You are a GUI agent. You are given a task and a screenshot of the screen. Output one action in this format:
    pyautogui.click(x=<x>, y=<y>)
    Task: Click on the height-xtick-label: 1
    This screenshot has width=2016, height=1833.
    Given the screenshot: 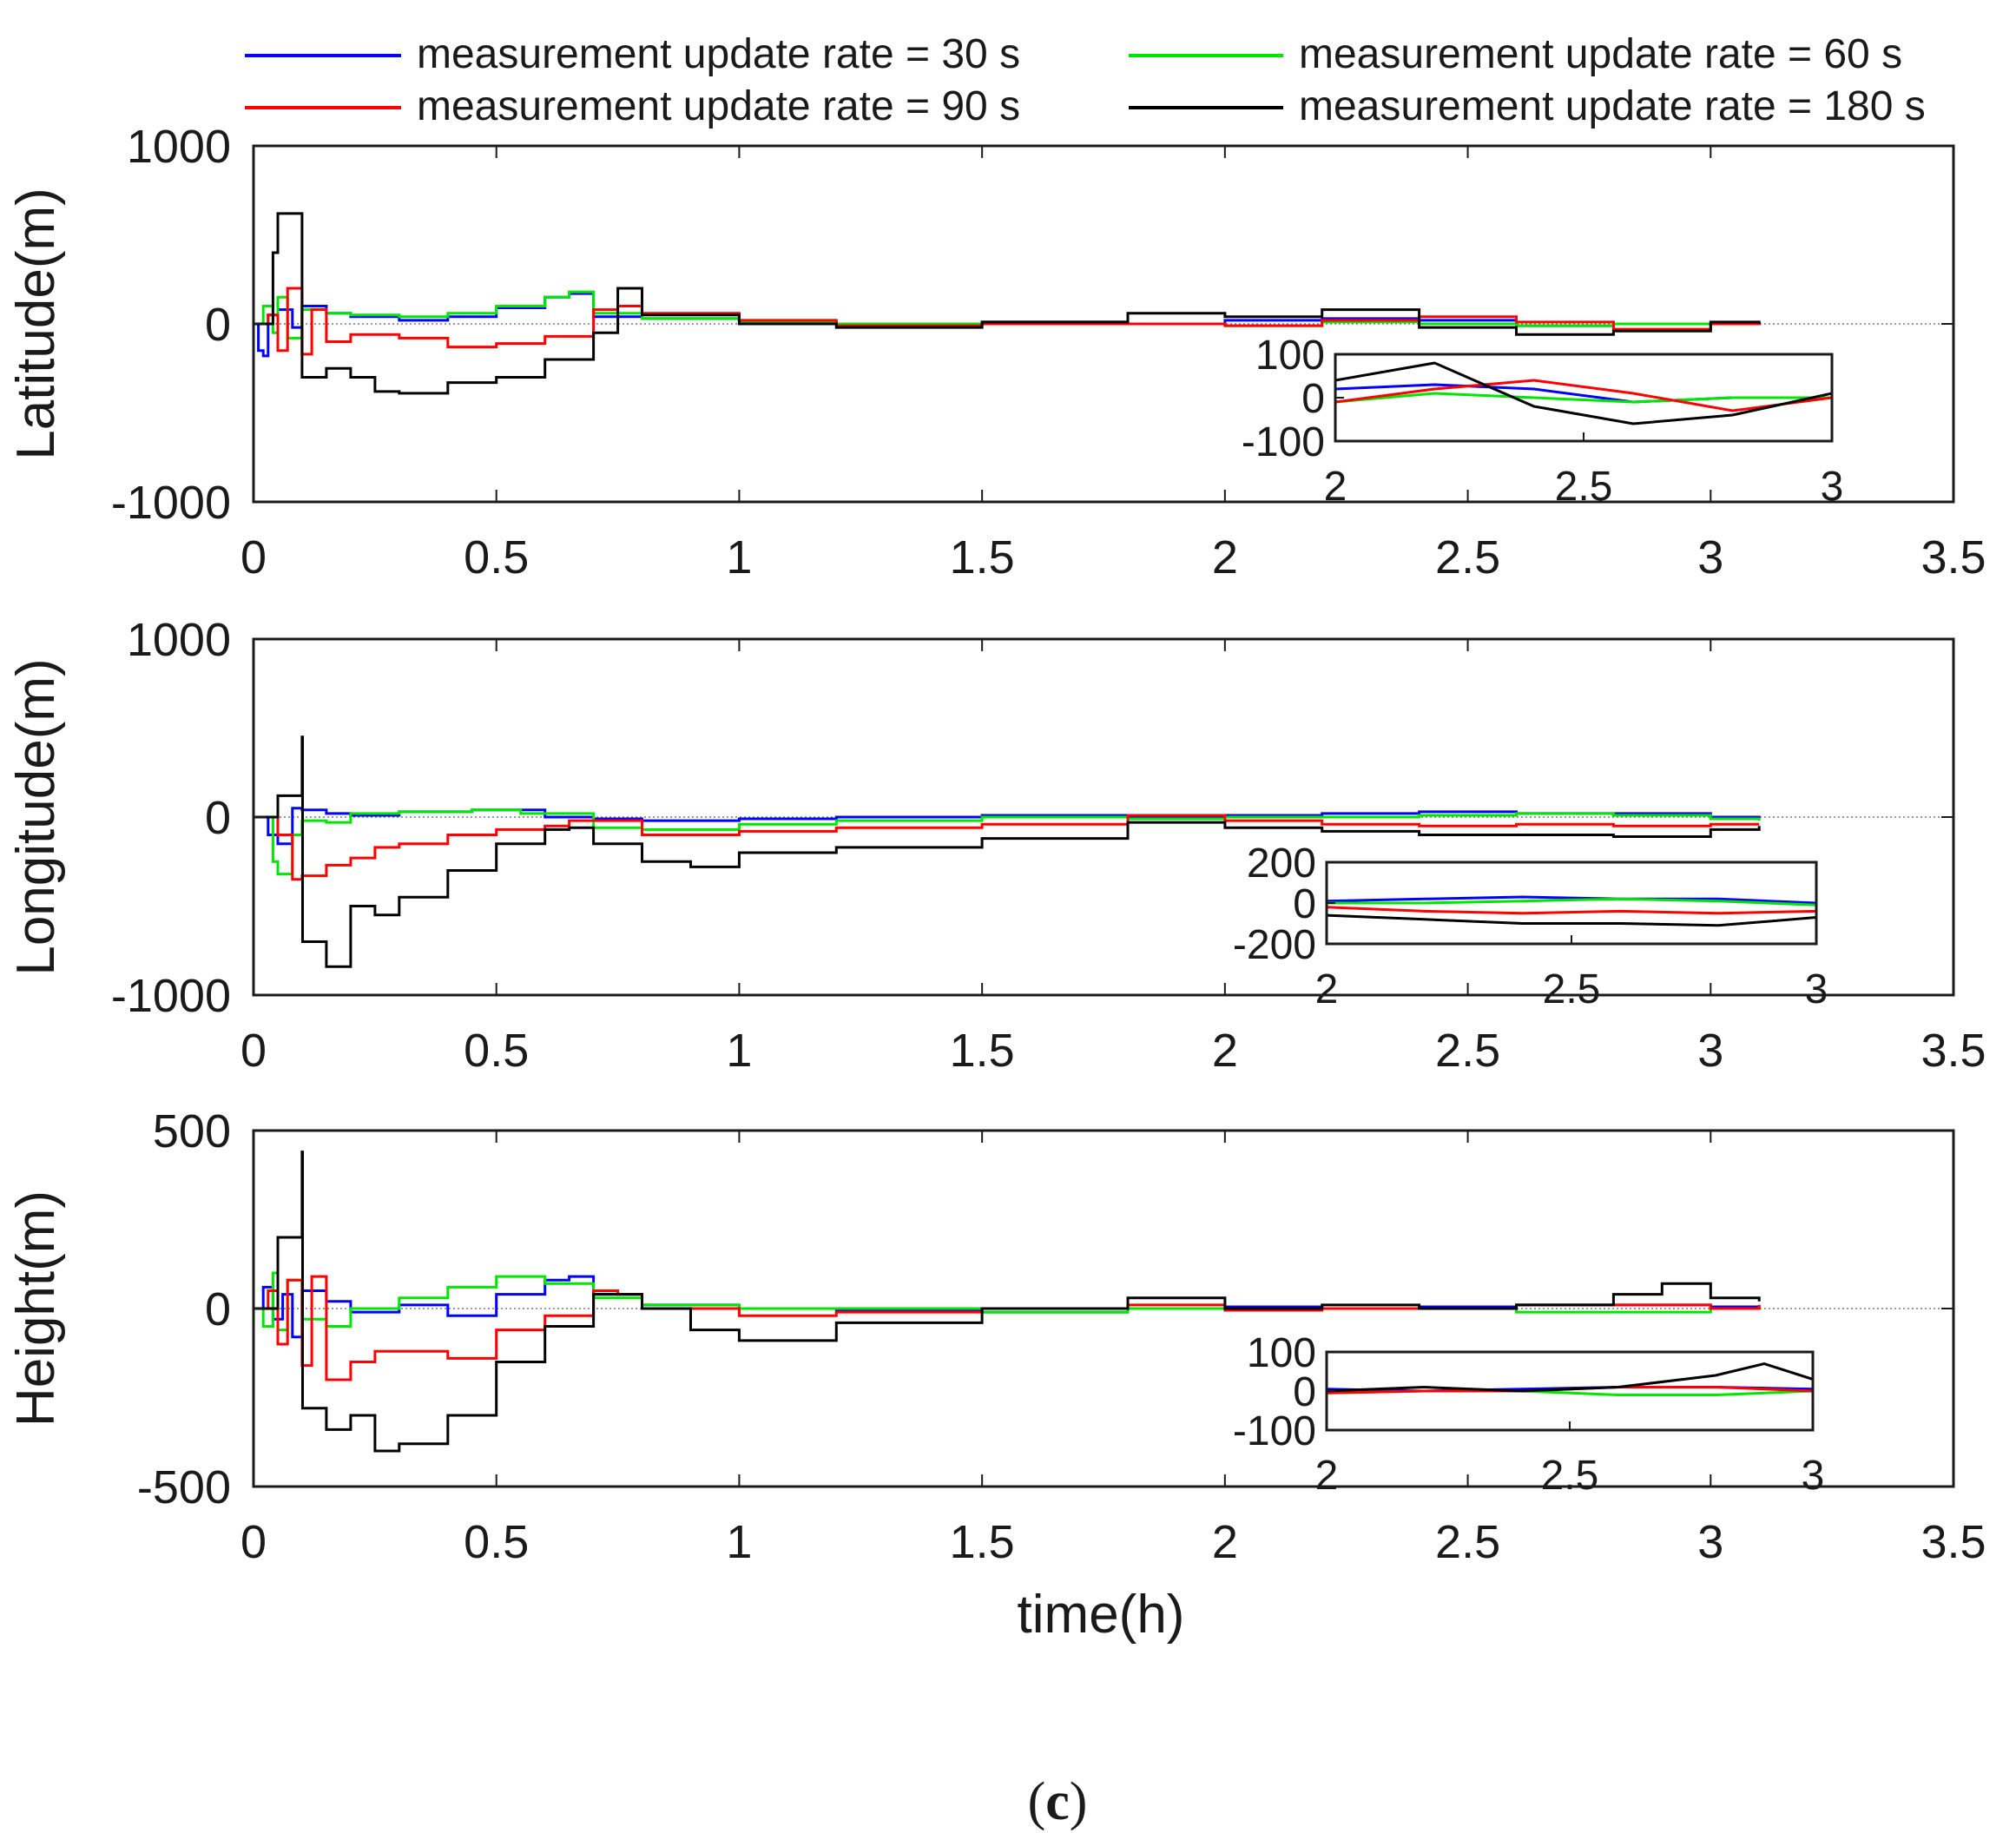 What is the action you would take?
    pyautogui.click(x=739, y=1542)
    